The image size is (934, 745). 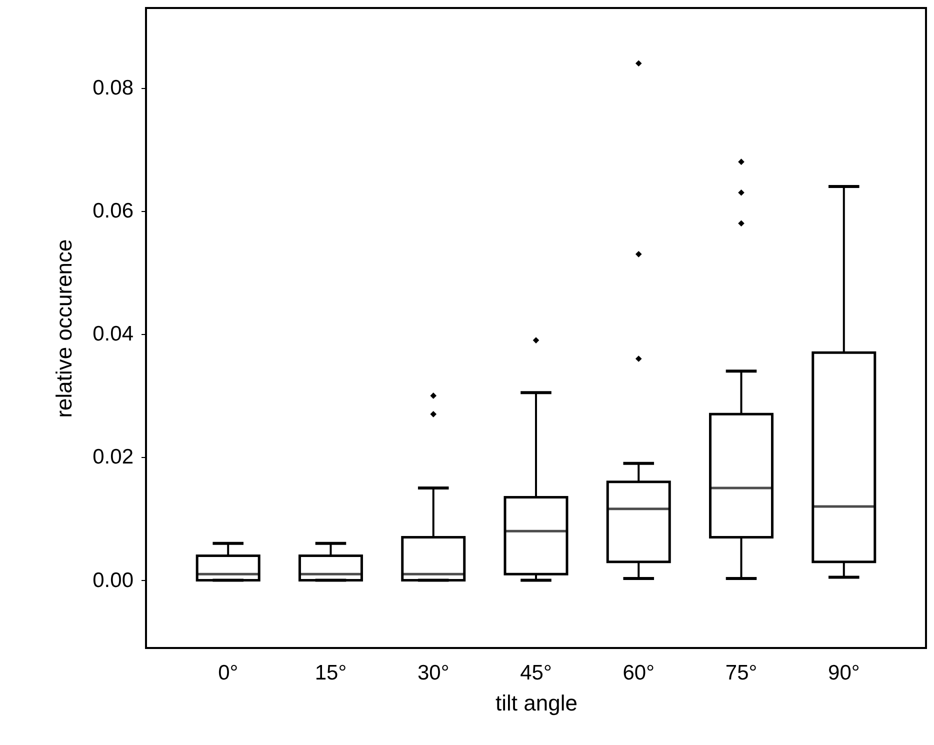 What do you see at coordinates (113, 88) in the screenshot?
I see `y-tick-label: 0.08` at bounding box center [113, 88].